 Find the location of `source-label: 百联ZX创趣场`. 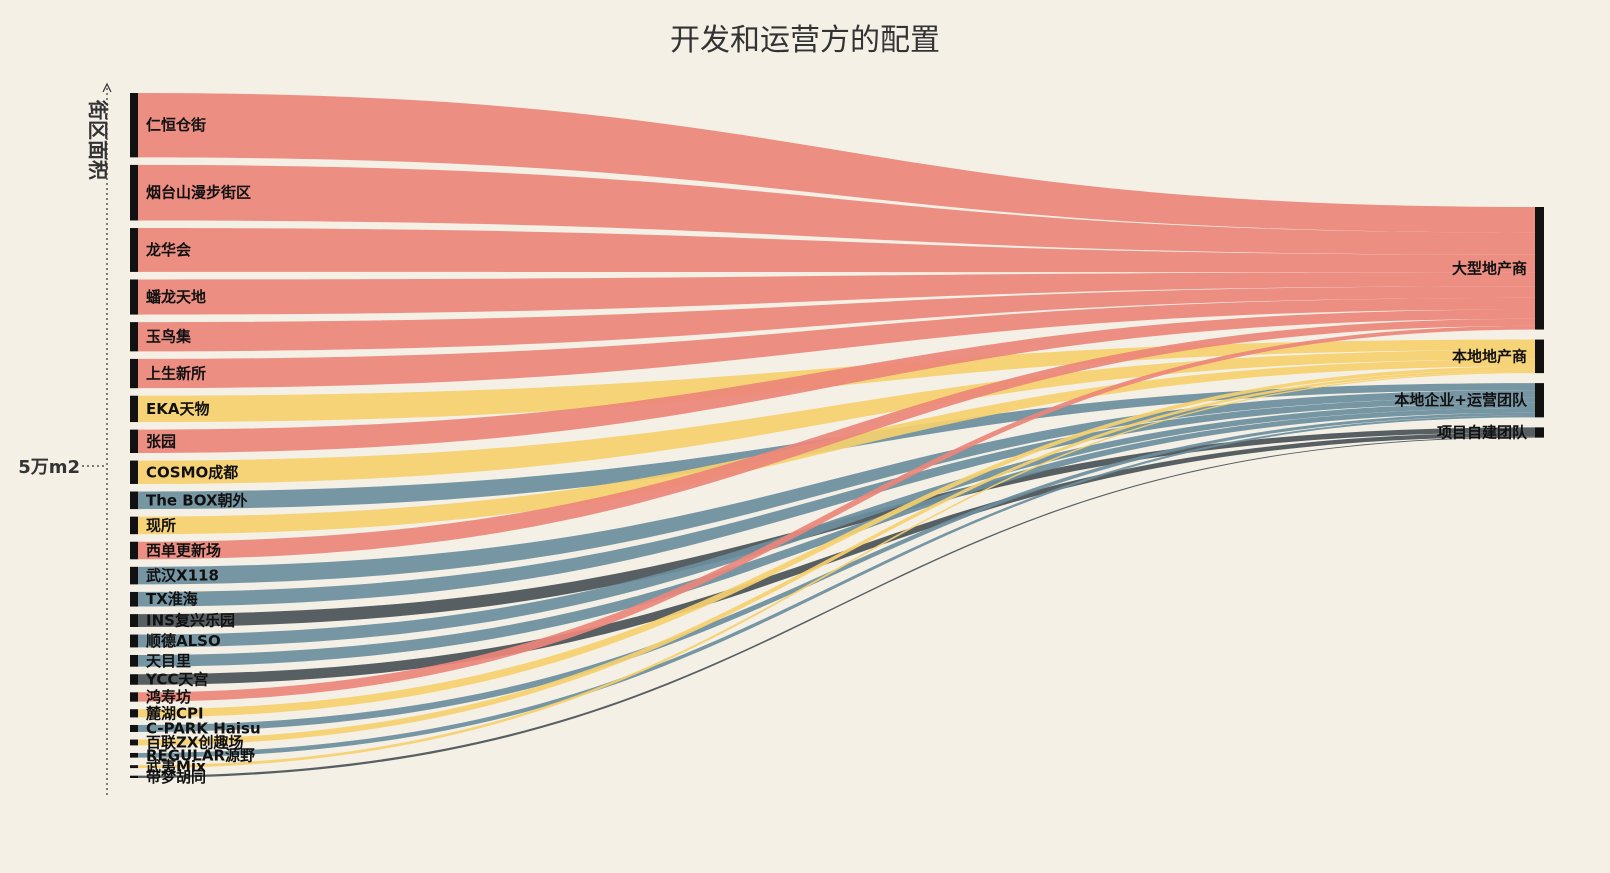

source-label: 百联ZX创趣场 is located at coordinates (194, 742).